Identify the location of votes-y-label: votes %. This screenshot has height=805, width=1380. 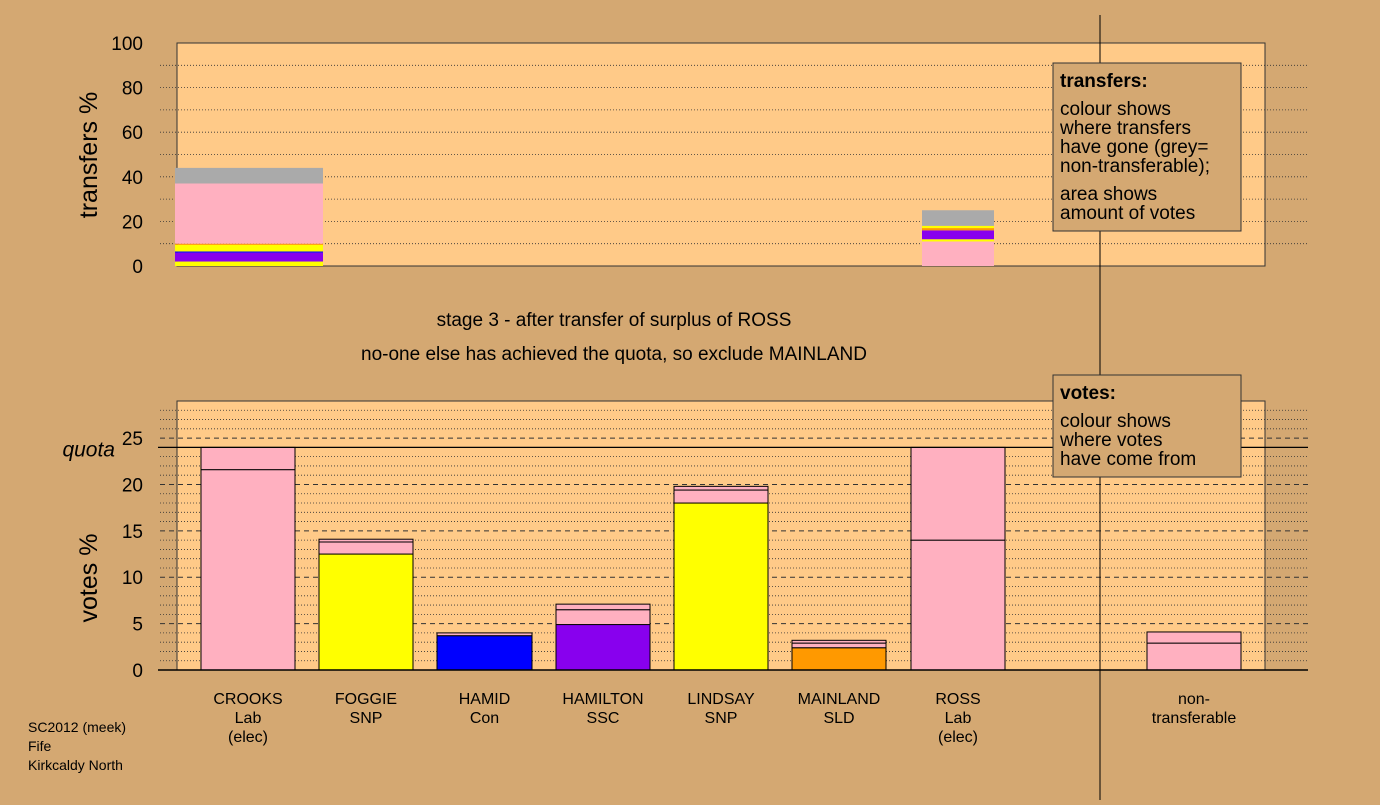
(89, 578).